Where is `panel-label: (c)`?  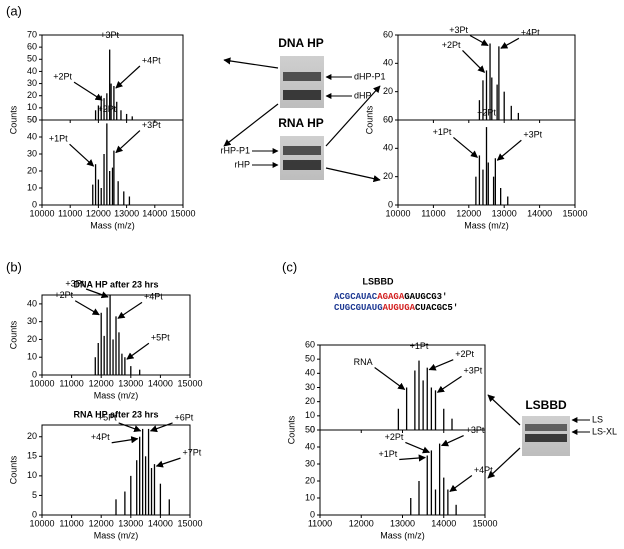 panel-label: (c) is located at coordinates (289, 266).